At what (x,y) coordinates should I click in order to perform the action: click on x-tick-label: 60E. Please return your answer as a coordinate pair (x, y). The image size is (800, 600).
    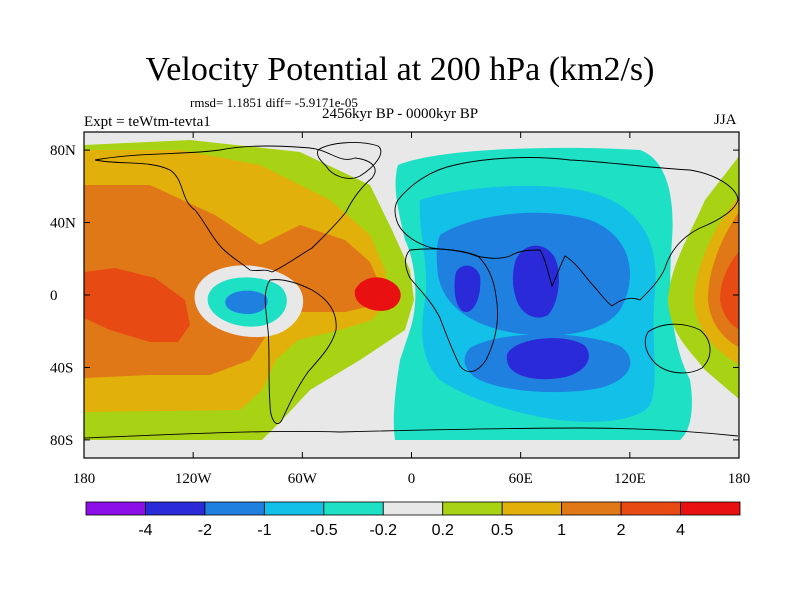
    Looking at the image, I should click on (521, 479).